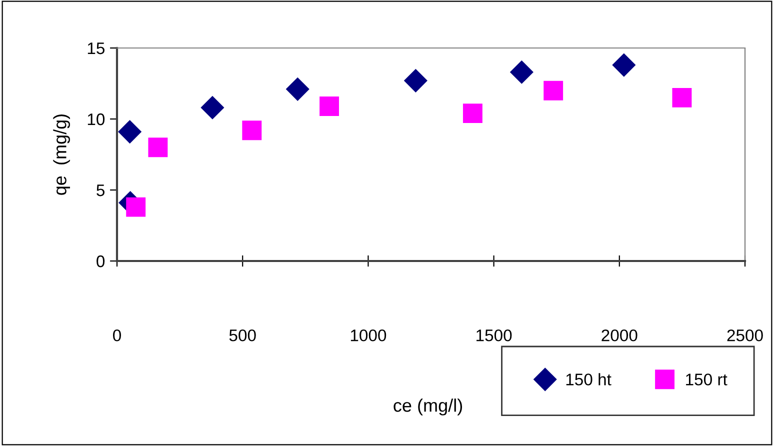 Image resolution: width=774 pixels, height=446 pixels. Describe the element at coordinates (96, 119) in the screenshot. I see `y-tick-label: 10` at that location.